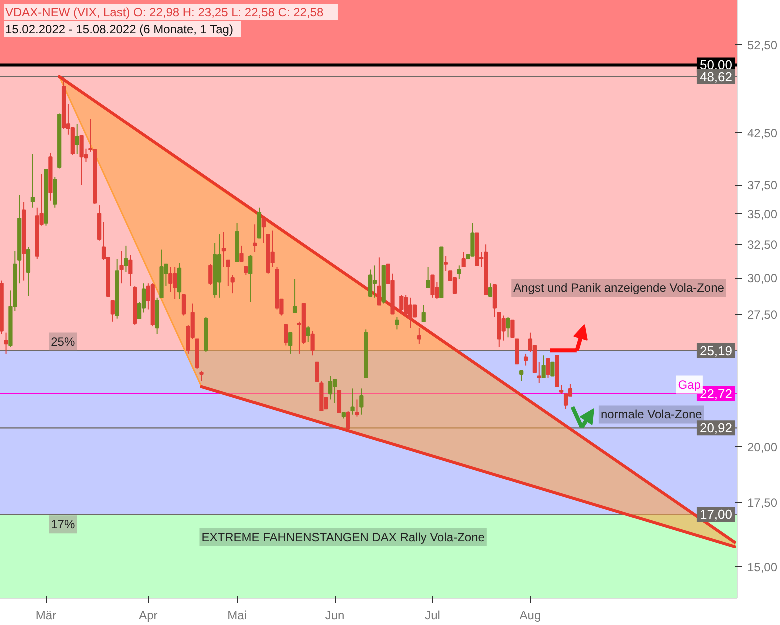 This screenshot has height=625, width=780. I want to click on y-tick-label: 30,00, so click(763, 279).